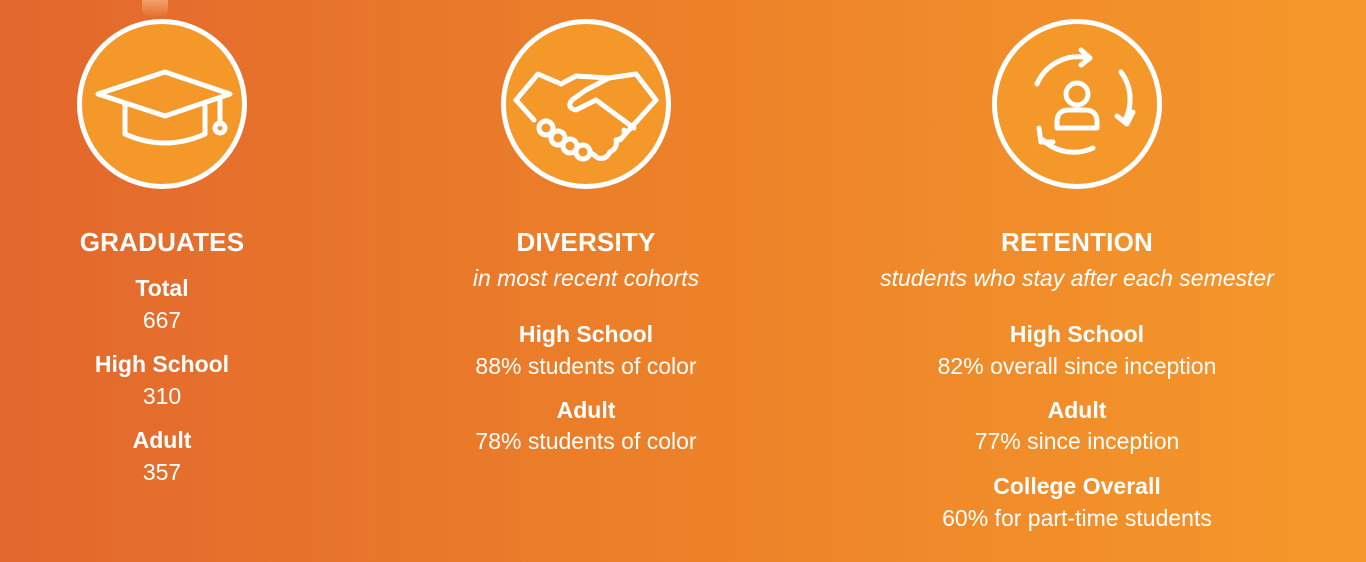  I want to click on graduates-high-school-value: 310, so click(162, 396).